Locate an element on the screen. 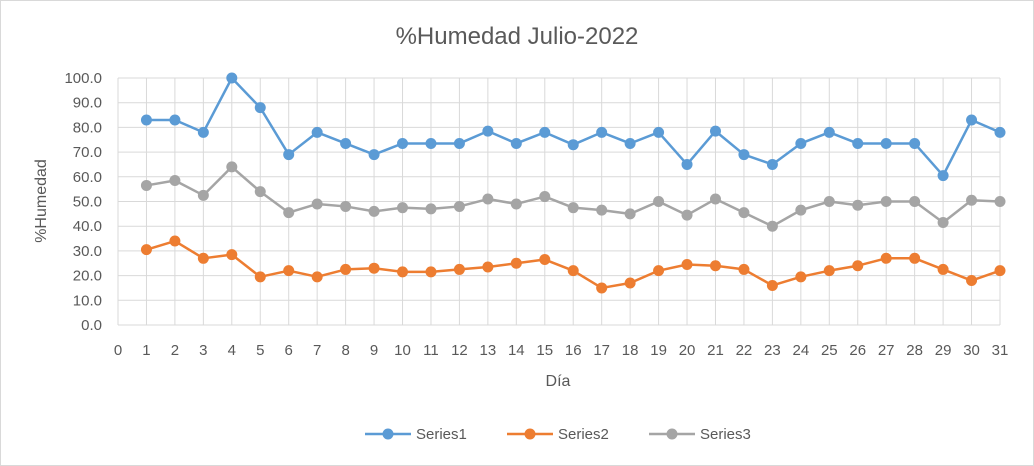  x-tick-label: 18 is located at coordinates (630, 350).